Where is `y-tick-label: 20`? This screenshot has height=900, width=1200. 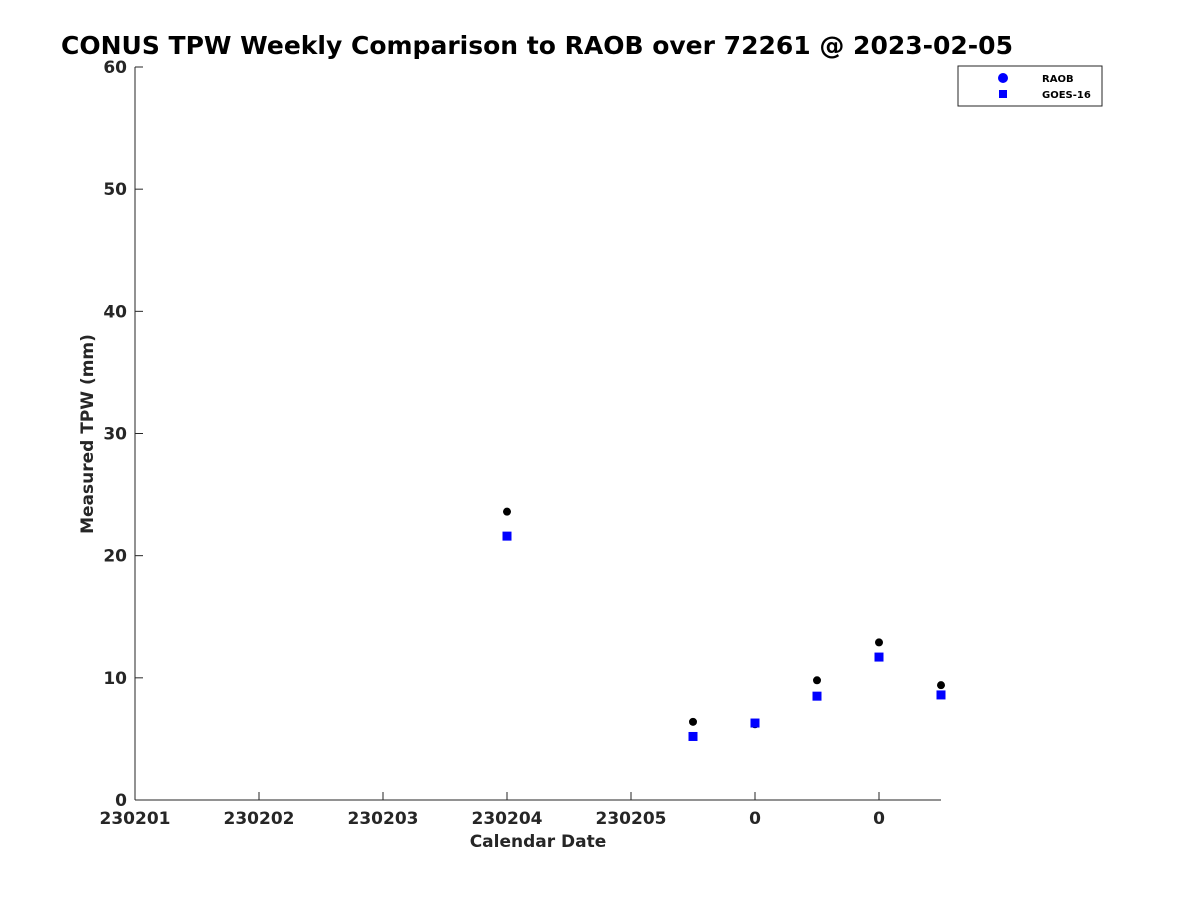
y-tick-label: 20 is located at coordinates (115, 557).